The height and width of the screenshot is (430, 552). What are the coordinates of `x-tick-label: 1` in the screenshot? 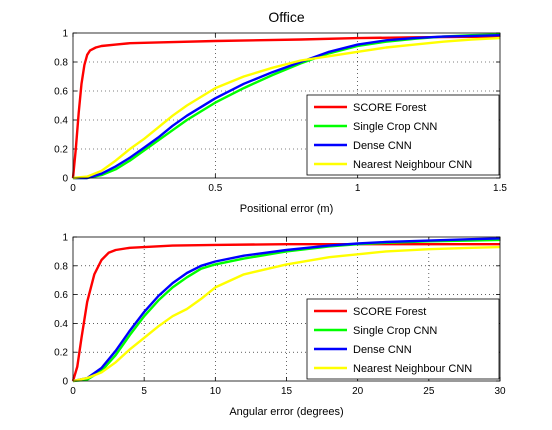 It's located at (358, 188).